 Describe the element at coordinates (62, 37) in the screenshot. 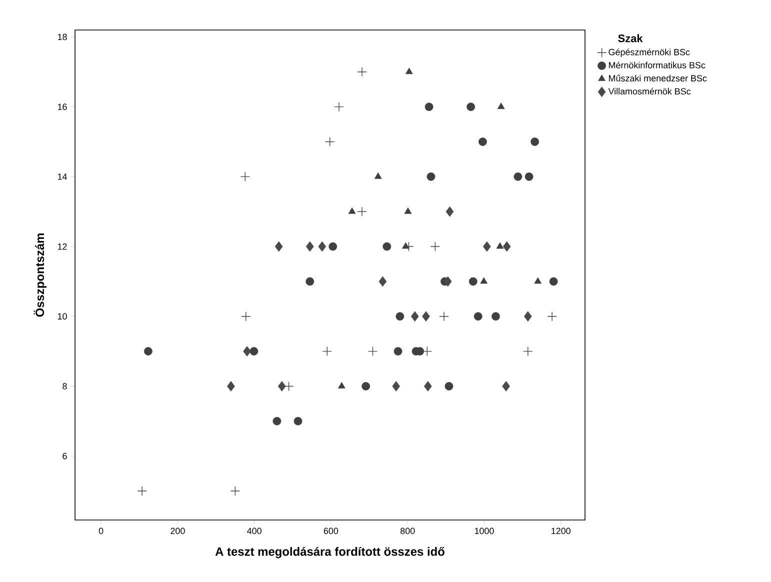

I see `y-tick-label: 18` at that location.